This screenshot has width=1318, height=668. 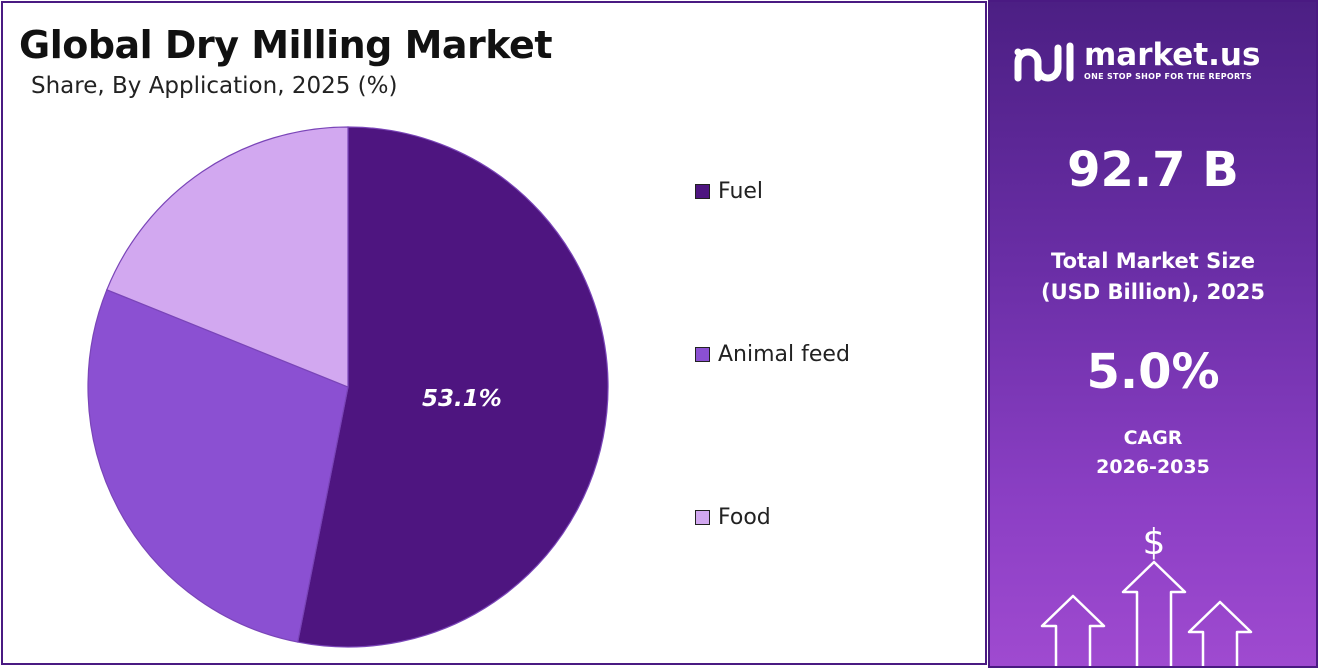 I want to click on cagr-label-line1: CAGR, so click(x=1153, y=438).